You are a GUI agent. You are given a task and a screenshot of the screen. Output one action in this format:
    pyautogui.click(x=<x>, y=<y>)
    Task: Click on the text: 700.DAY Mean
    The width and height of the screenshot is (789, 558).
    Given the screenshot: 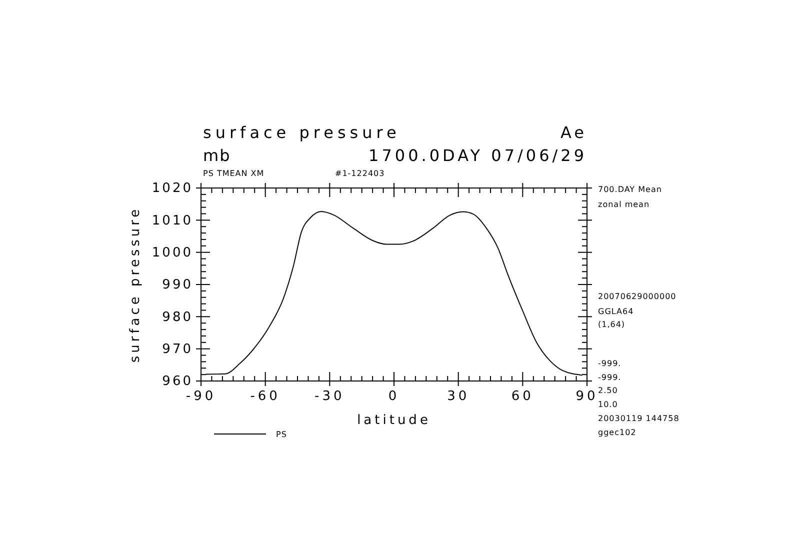 What is the action you would take?
    pyautogui.click(x=630, y=189)
    